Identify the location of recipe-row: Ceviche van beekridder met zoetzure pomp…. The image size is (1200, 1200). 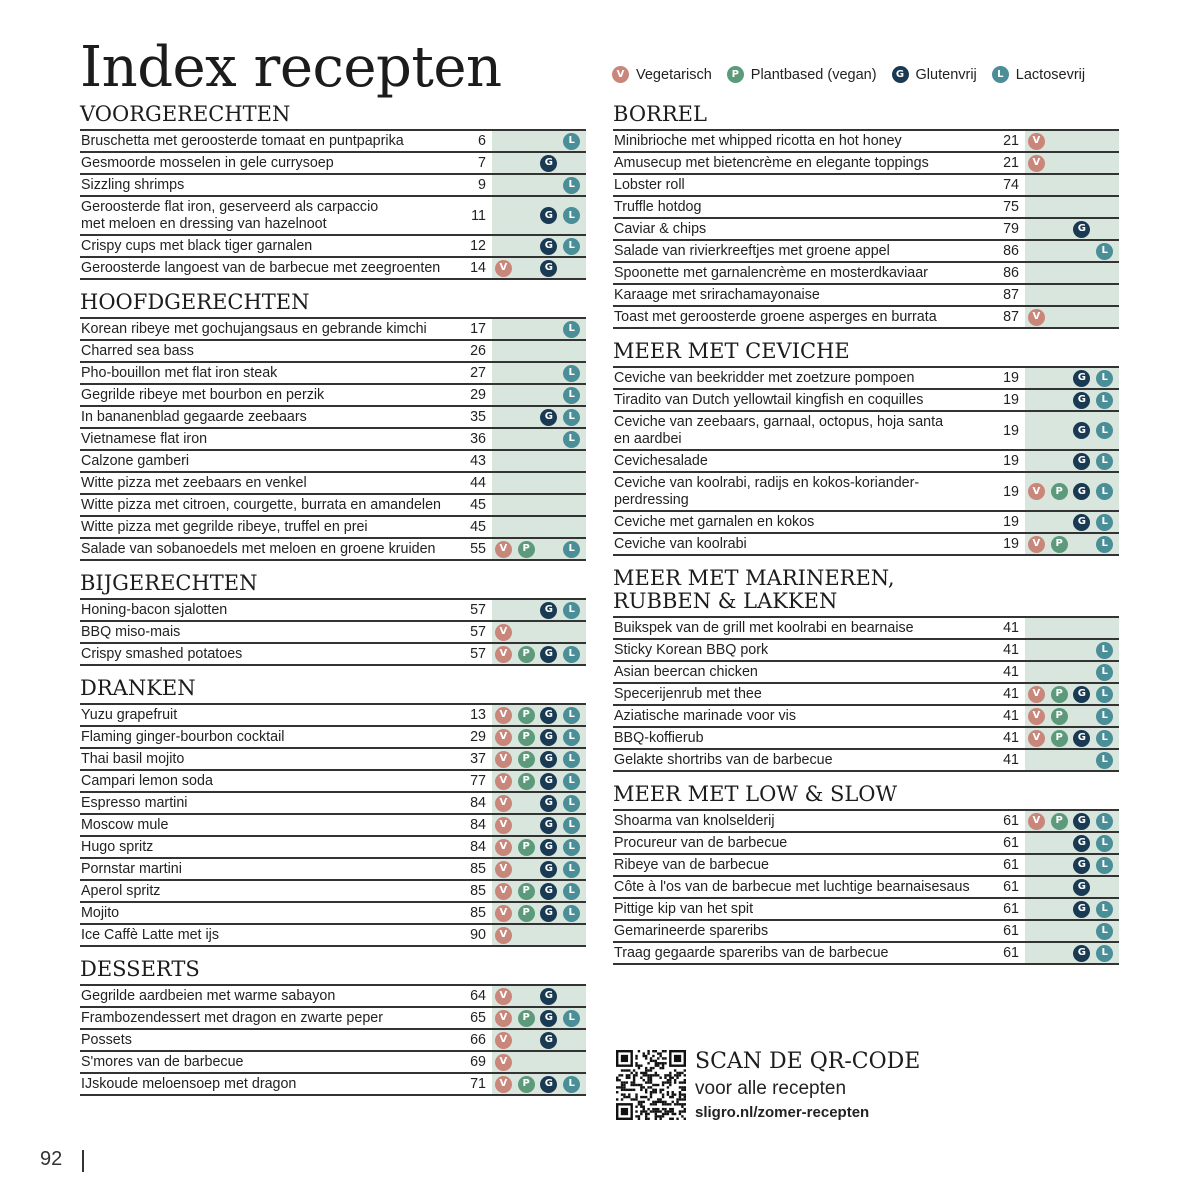
(866, 379).